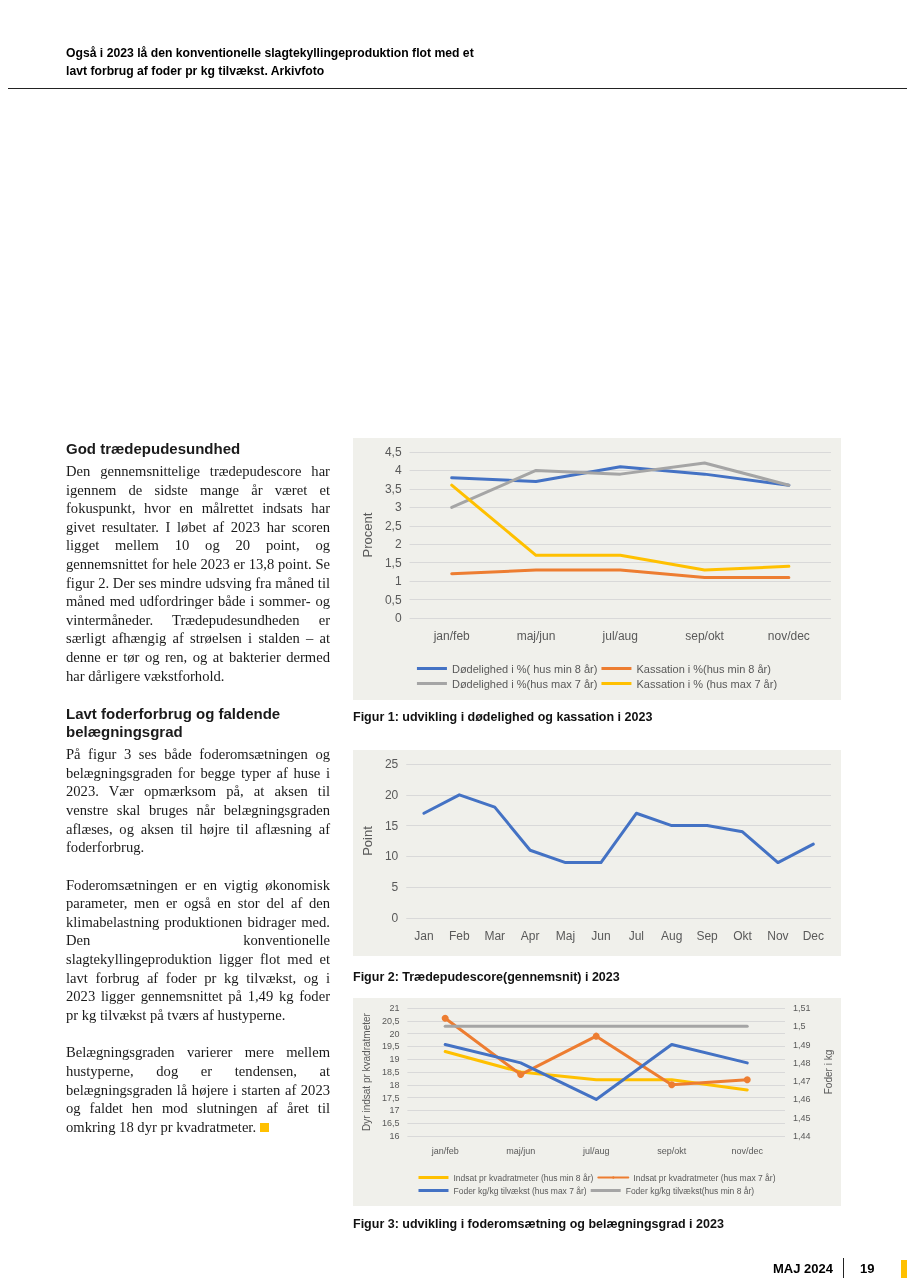  What do you see at coordinates (198, 801) in the screenshot?
I see `text: På figur 3 ses både foderomsætningen og belægningsgraden for begge typer af huse i 2023. Vær opmærksom på, at aksen til venstre skal bruges når belægningsgraden aflæses, og aksen til højre til aflæsning af foderforbrug.` at bounding box center [198, 801].